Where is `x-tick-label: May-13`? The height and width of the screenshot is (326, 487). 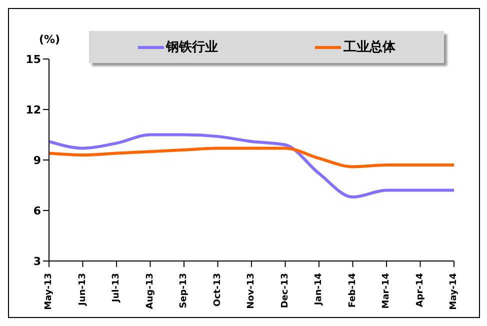
x-tick-label: May-13 is located at coordinates (49, 291).